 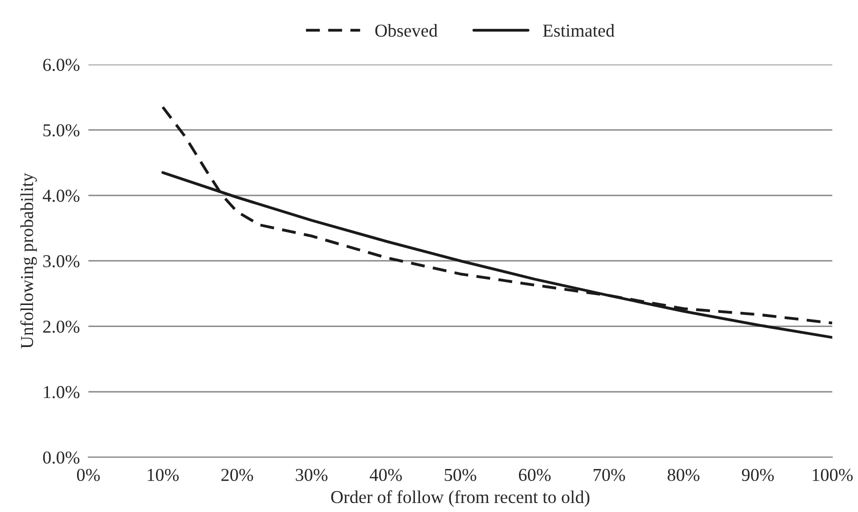 What do you see at coordinates (406, 30) in the screenshot?
I see `legend-label: Obseved` at bounding box center [406, 30].